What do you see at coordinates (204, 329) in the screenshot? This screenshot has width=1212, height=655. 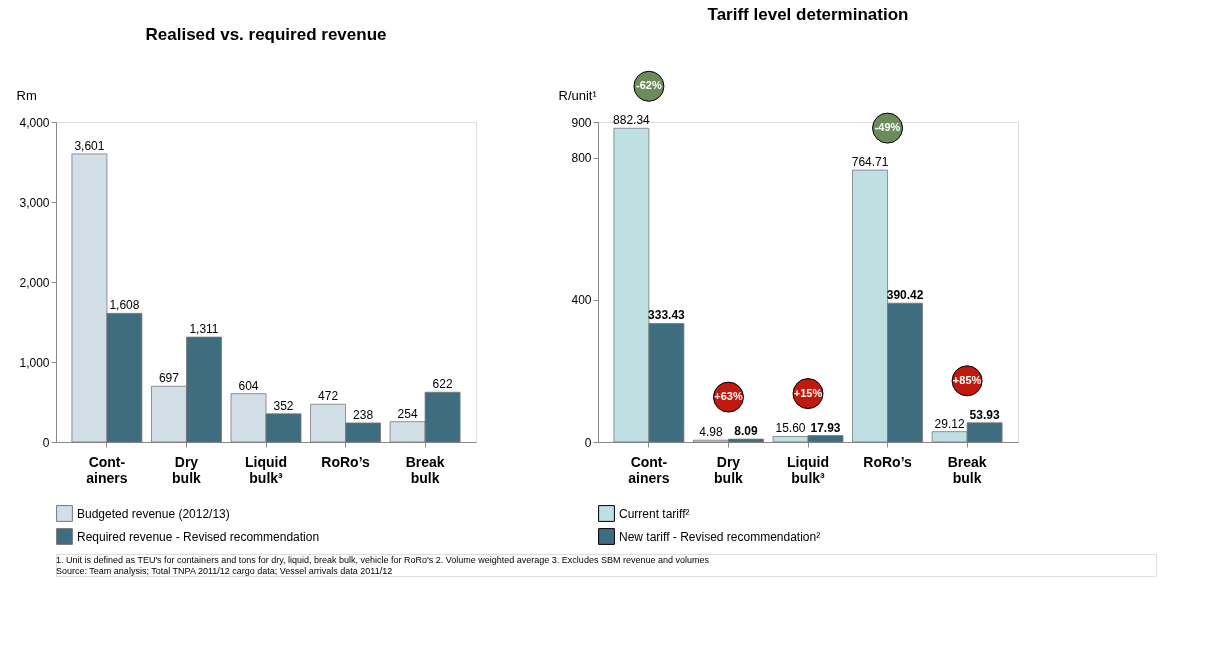 I see `text: 1,311` at bounding box center [204, 329].